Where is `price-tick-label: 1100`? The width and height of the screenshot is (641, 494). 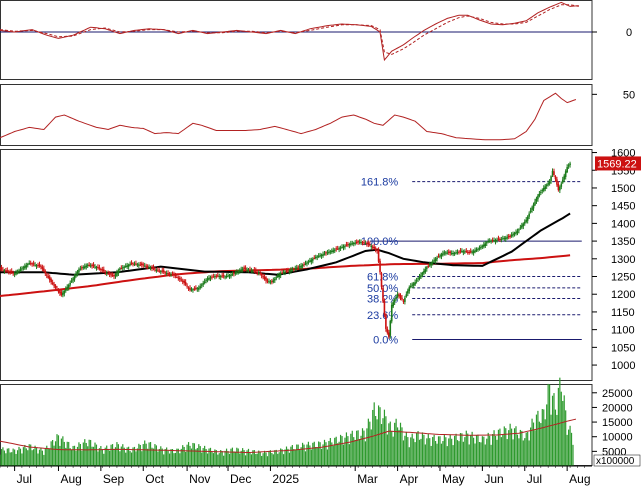 price-tick-label: 1100 is located at coordinates (623, 331).